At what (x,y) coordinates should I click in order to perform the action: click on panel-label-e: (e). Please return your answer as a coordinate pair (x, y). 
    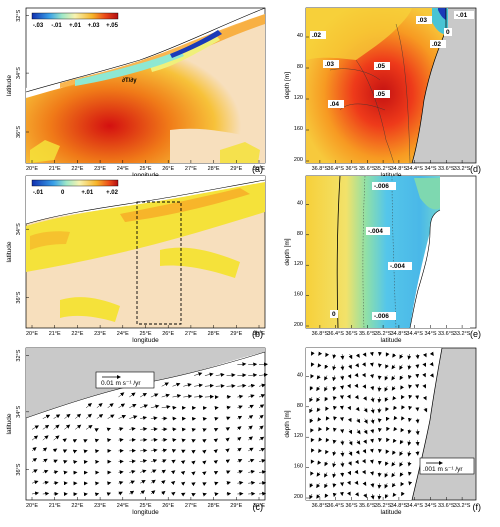
    Looking at the image, I should click on (475, 334).